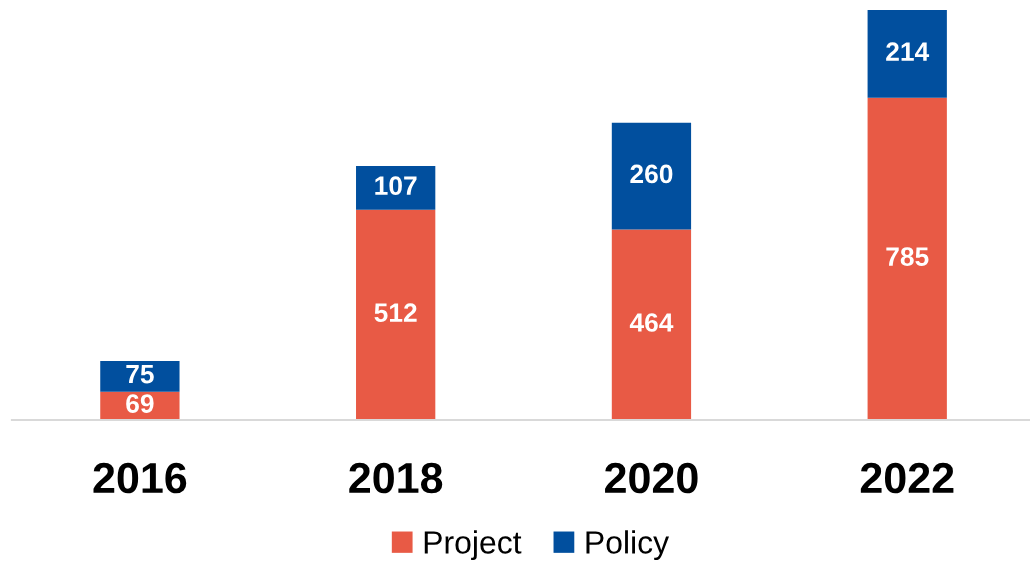  What do you see at coordinates (140, 478) in the screenshot?
I see `x-tick-label: 2016` at bounding box center [140, 478].